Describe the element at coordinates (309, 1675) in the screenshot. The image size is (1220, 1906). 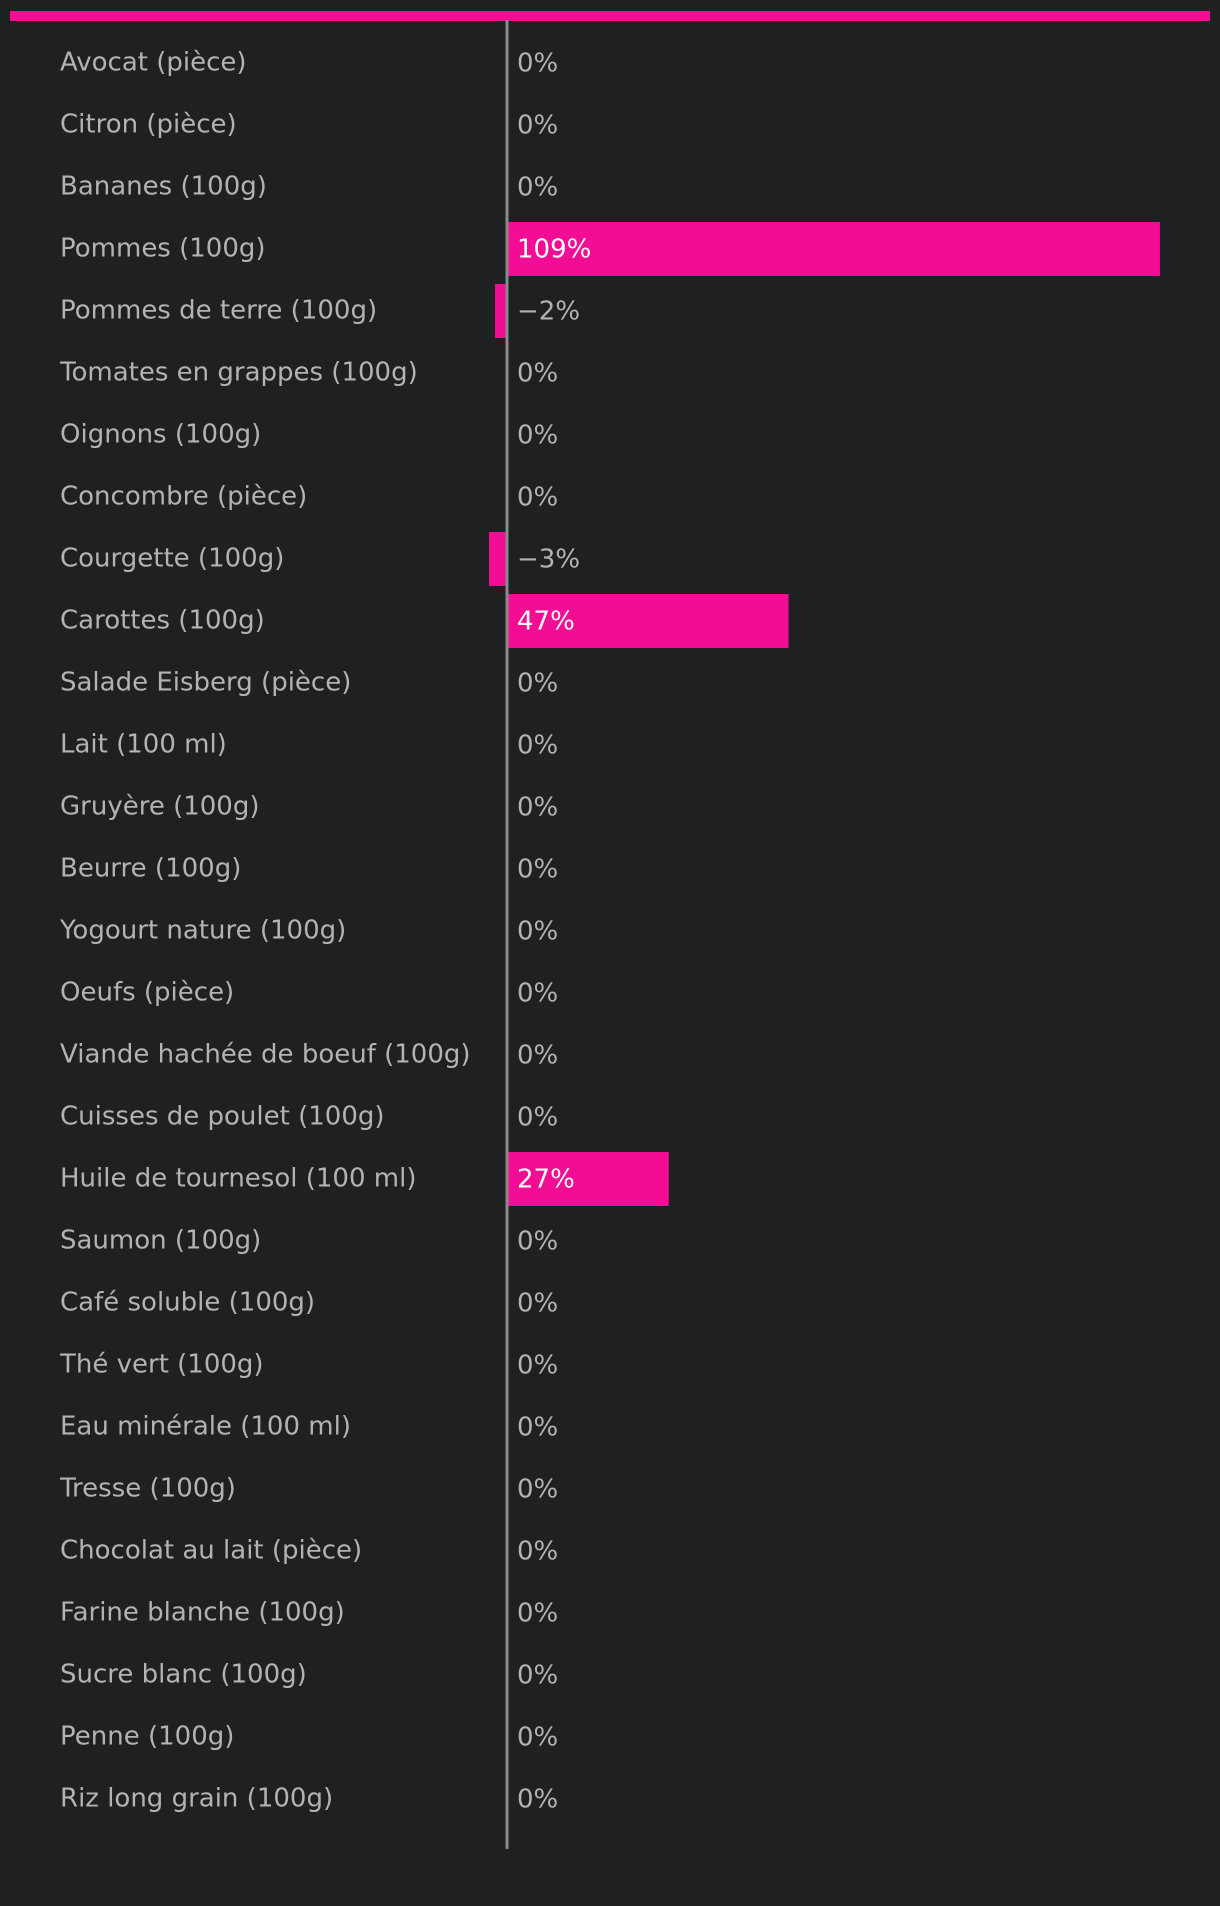
I see `chart-row: Sucre blanc (100g) 0%` at that location.